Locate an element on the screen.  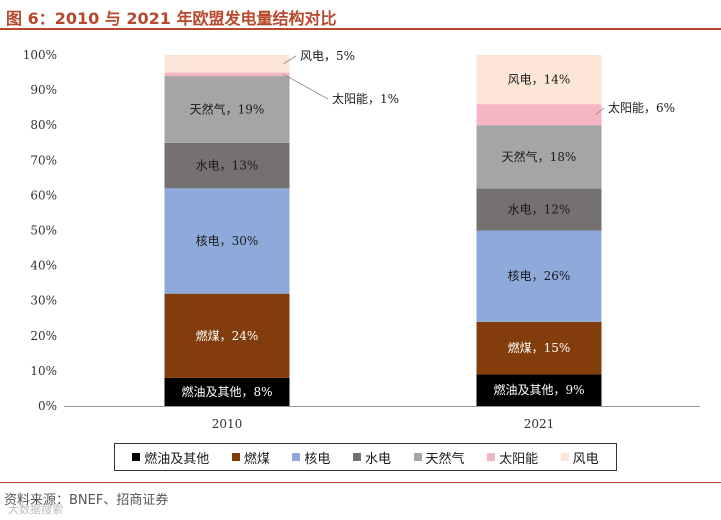
data-label: 核电，26% is located at coordinates (539, 276).